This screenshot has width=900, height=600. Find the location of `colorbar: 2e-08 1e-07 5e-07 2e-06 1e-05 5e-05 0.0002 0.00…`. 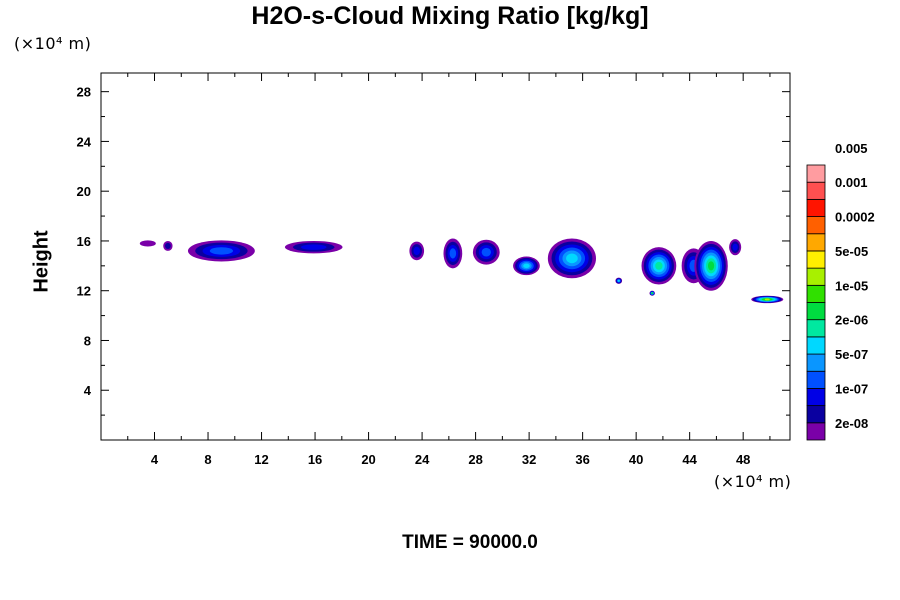

colorbar: 2e-08 1e-07 5e-07 2e-06 1e-05 5e-05 0.0002 0.00… is located at coordinates (840, 291).